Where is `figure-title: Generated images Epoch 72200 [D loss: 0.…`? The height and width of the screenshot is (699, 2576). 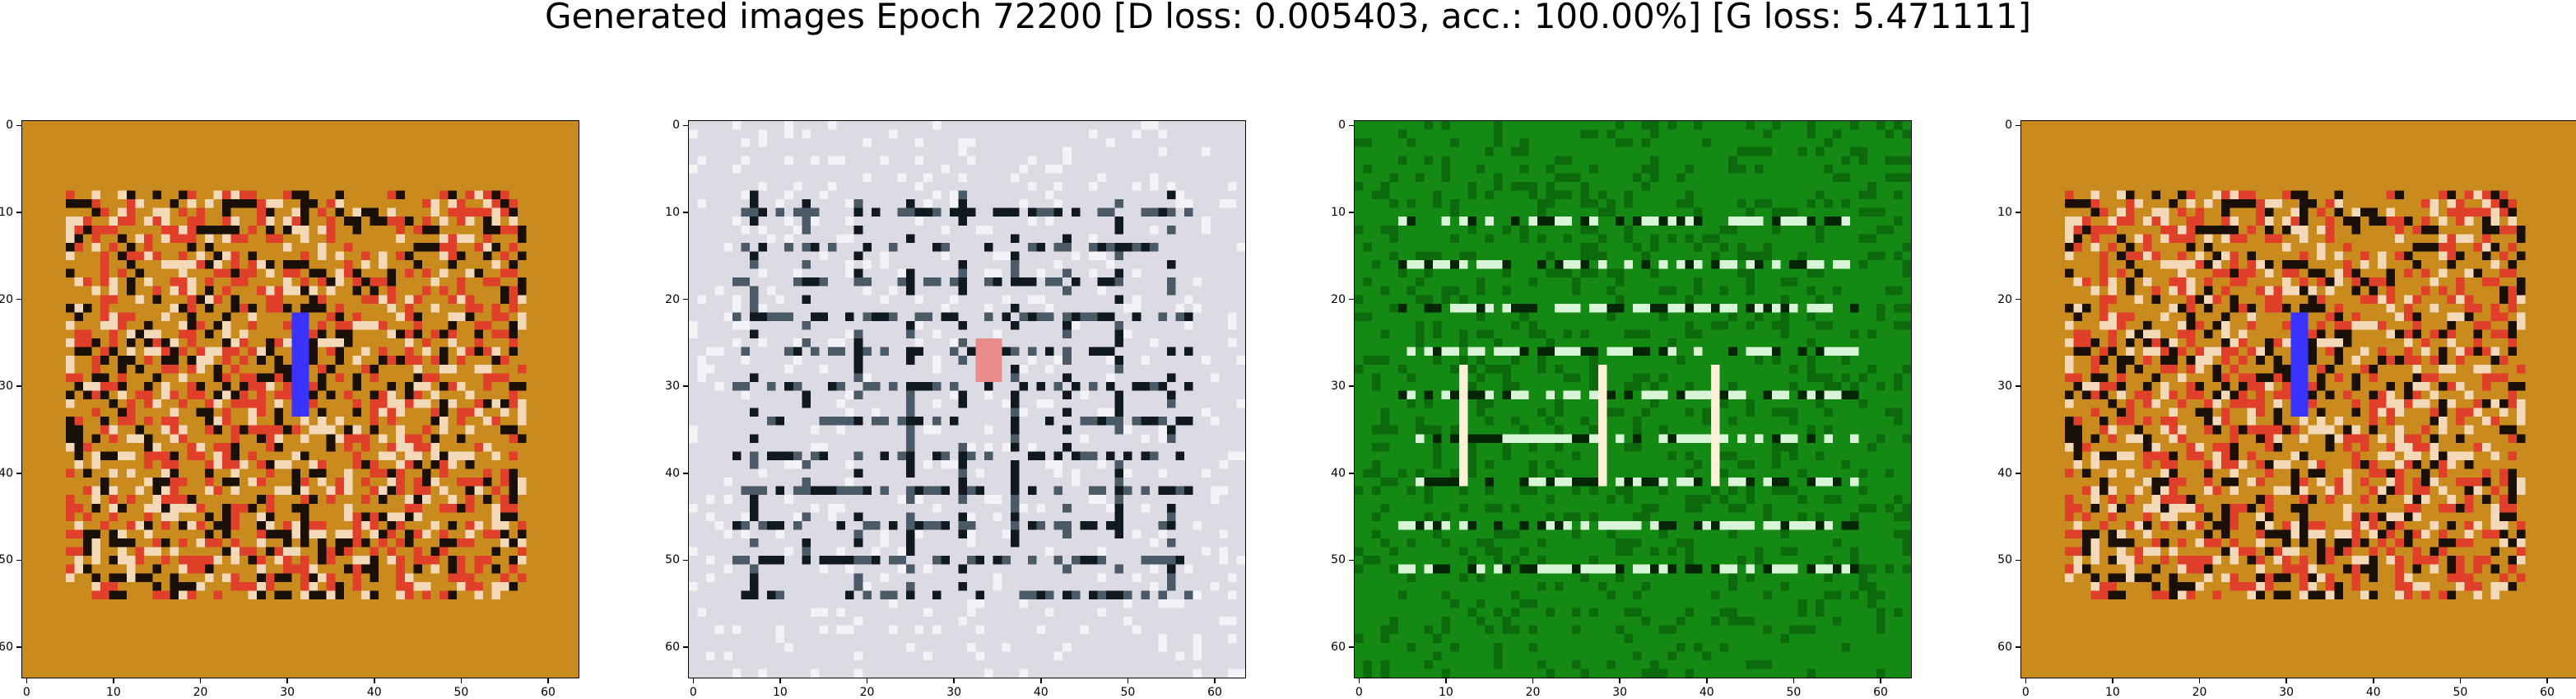
figure-title: Generated images Epoch 72200 [D loss: 0.… is located at coordinates (1288, 18).